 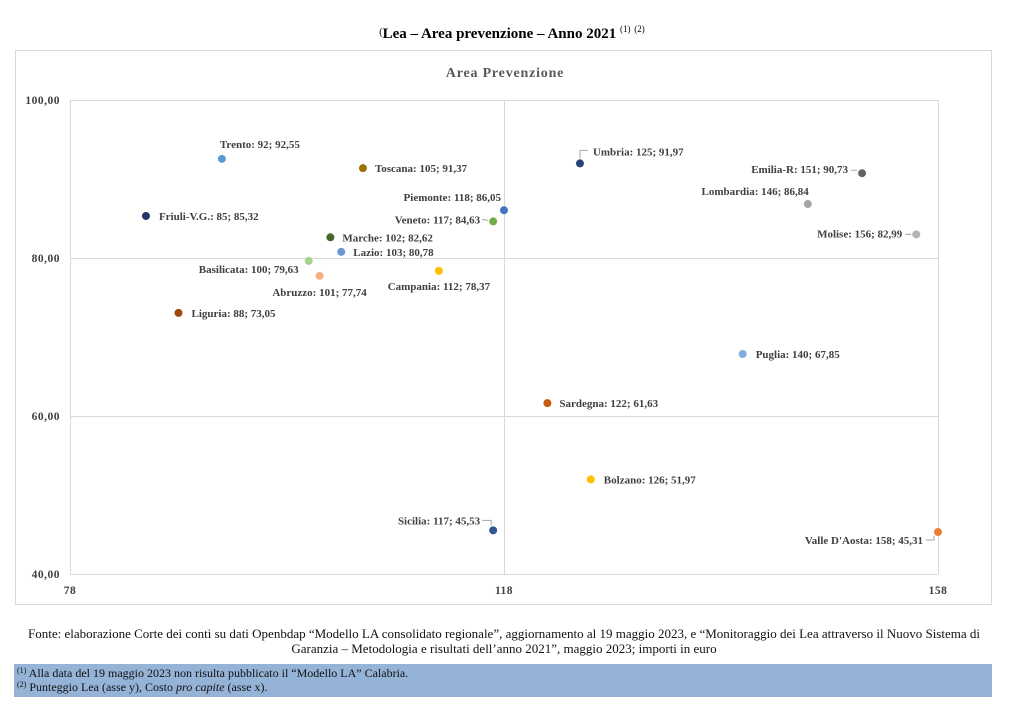 What do you see at coordinates (46, 417) in the screenshot?
I see `y-tick-label: 60,00` at bounding box center [46, 417].